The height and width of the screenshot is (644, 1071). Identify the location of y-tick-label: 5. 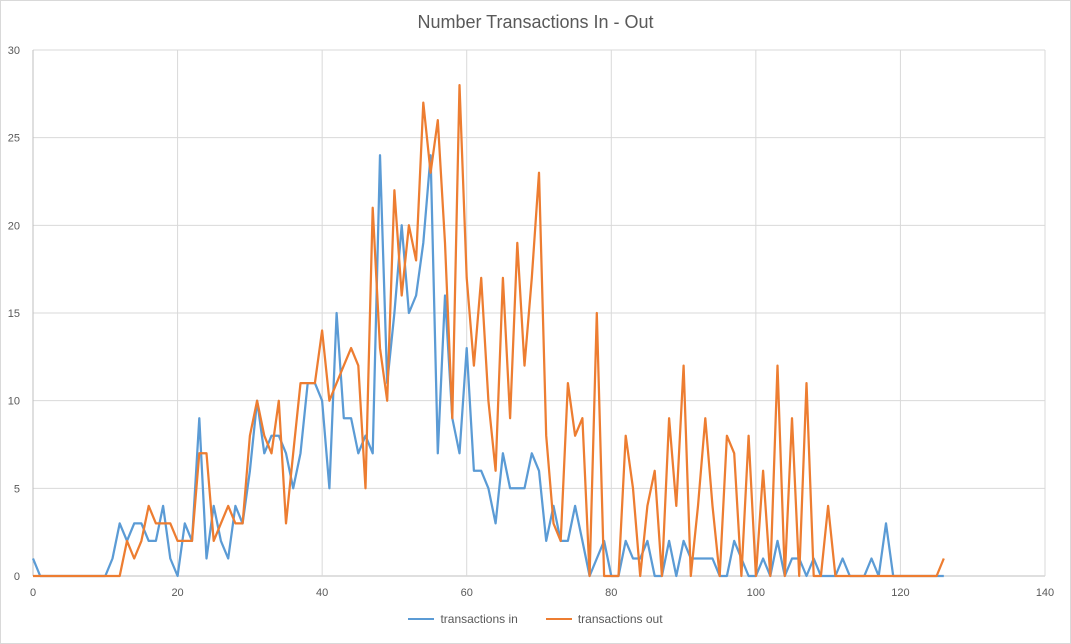
(17, 489).